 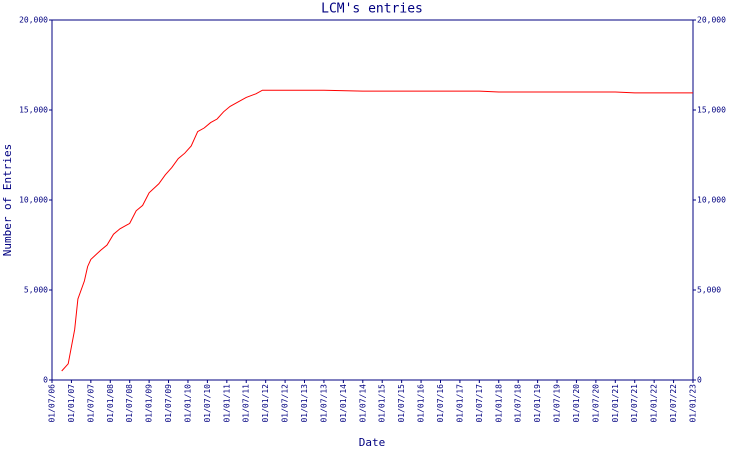 I want to click on y-tick-label: 15,000, so click(x=33, y=110).